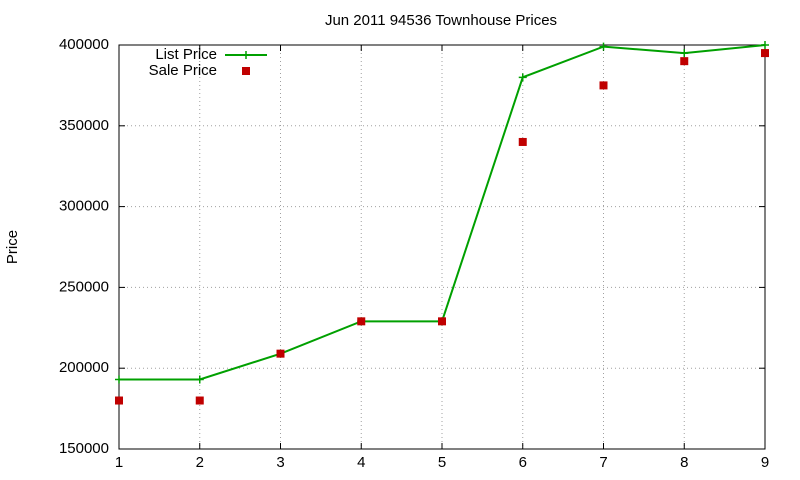 The height and width of the screenshot is (480, 800). What do you see at coordinates (441, 20) in the screenshot?
I see `chart-title: Jun 2011 94536 Townhouse Prices` at bounding box center [441, 20].